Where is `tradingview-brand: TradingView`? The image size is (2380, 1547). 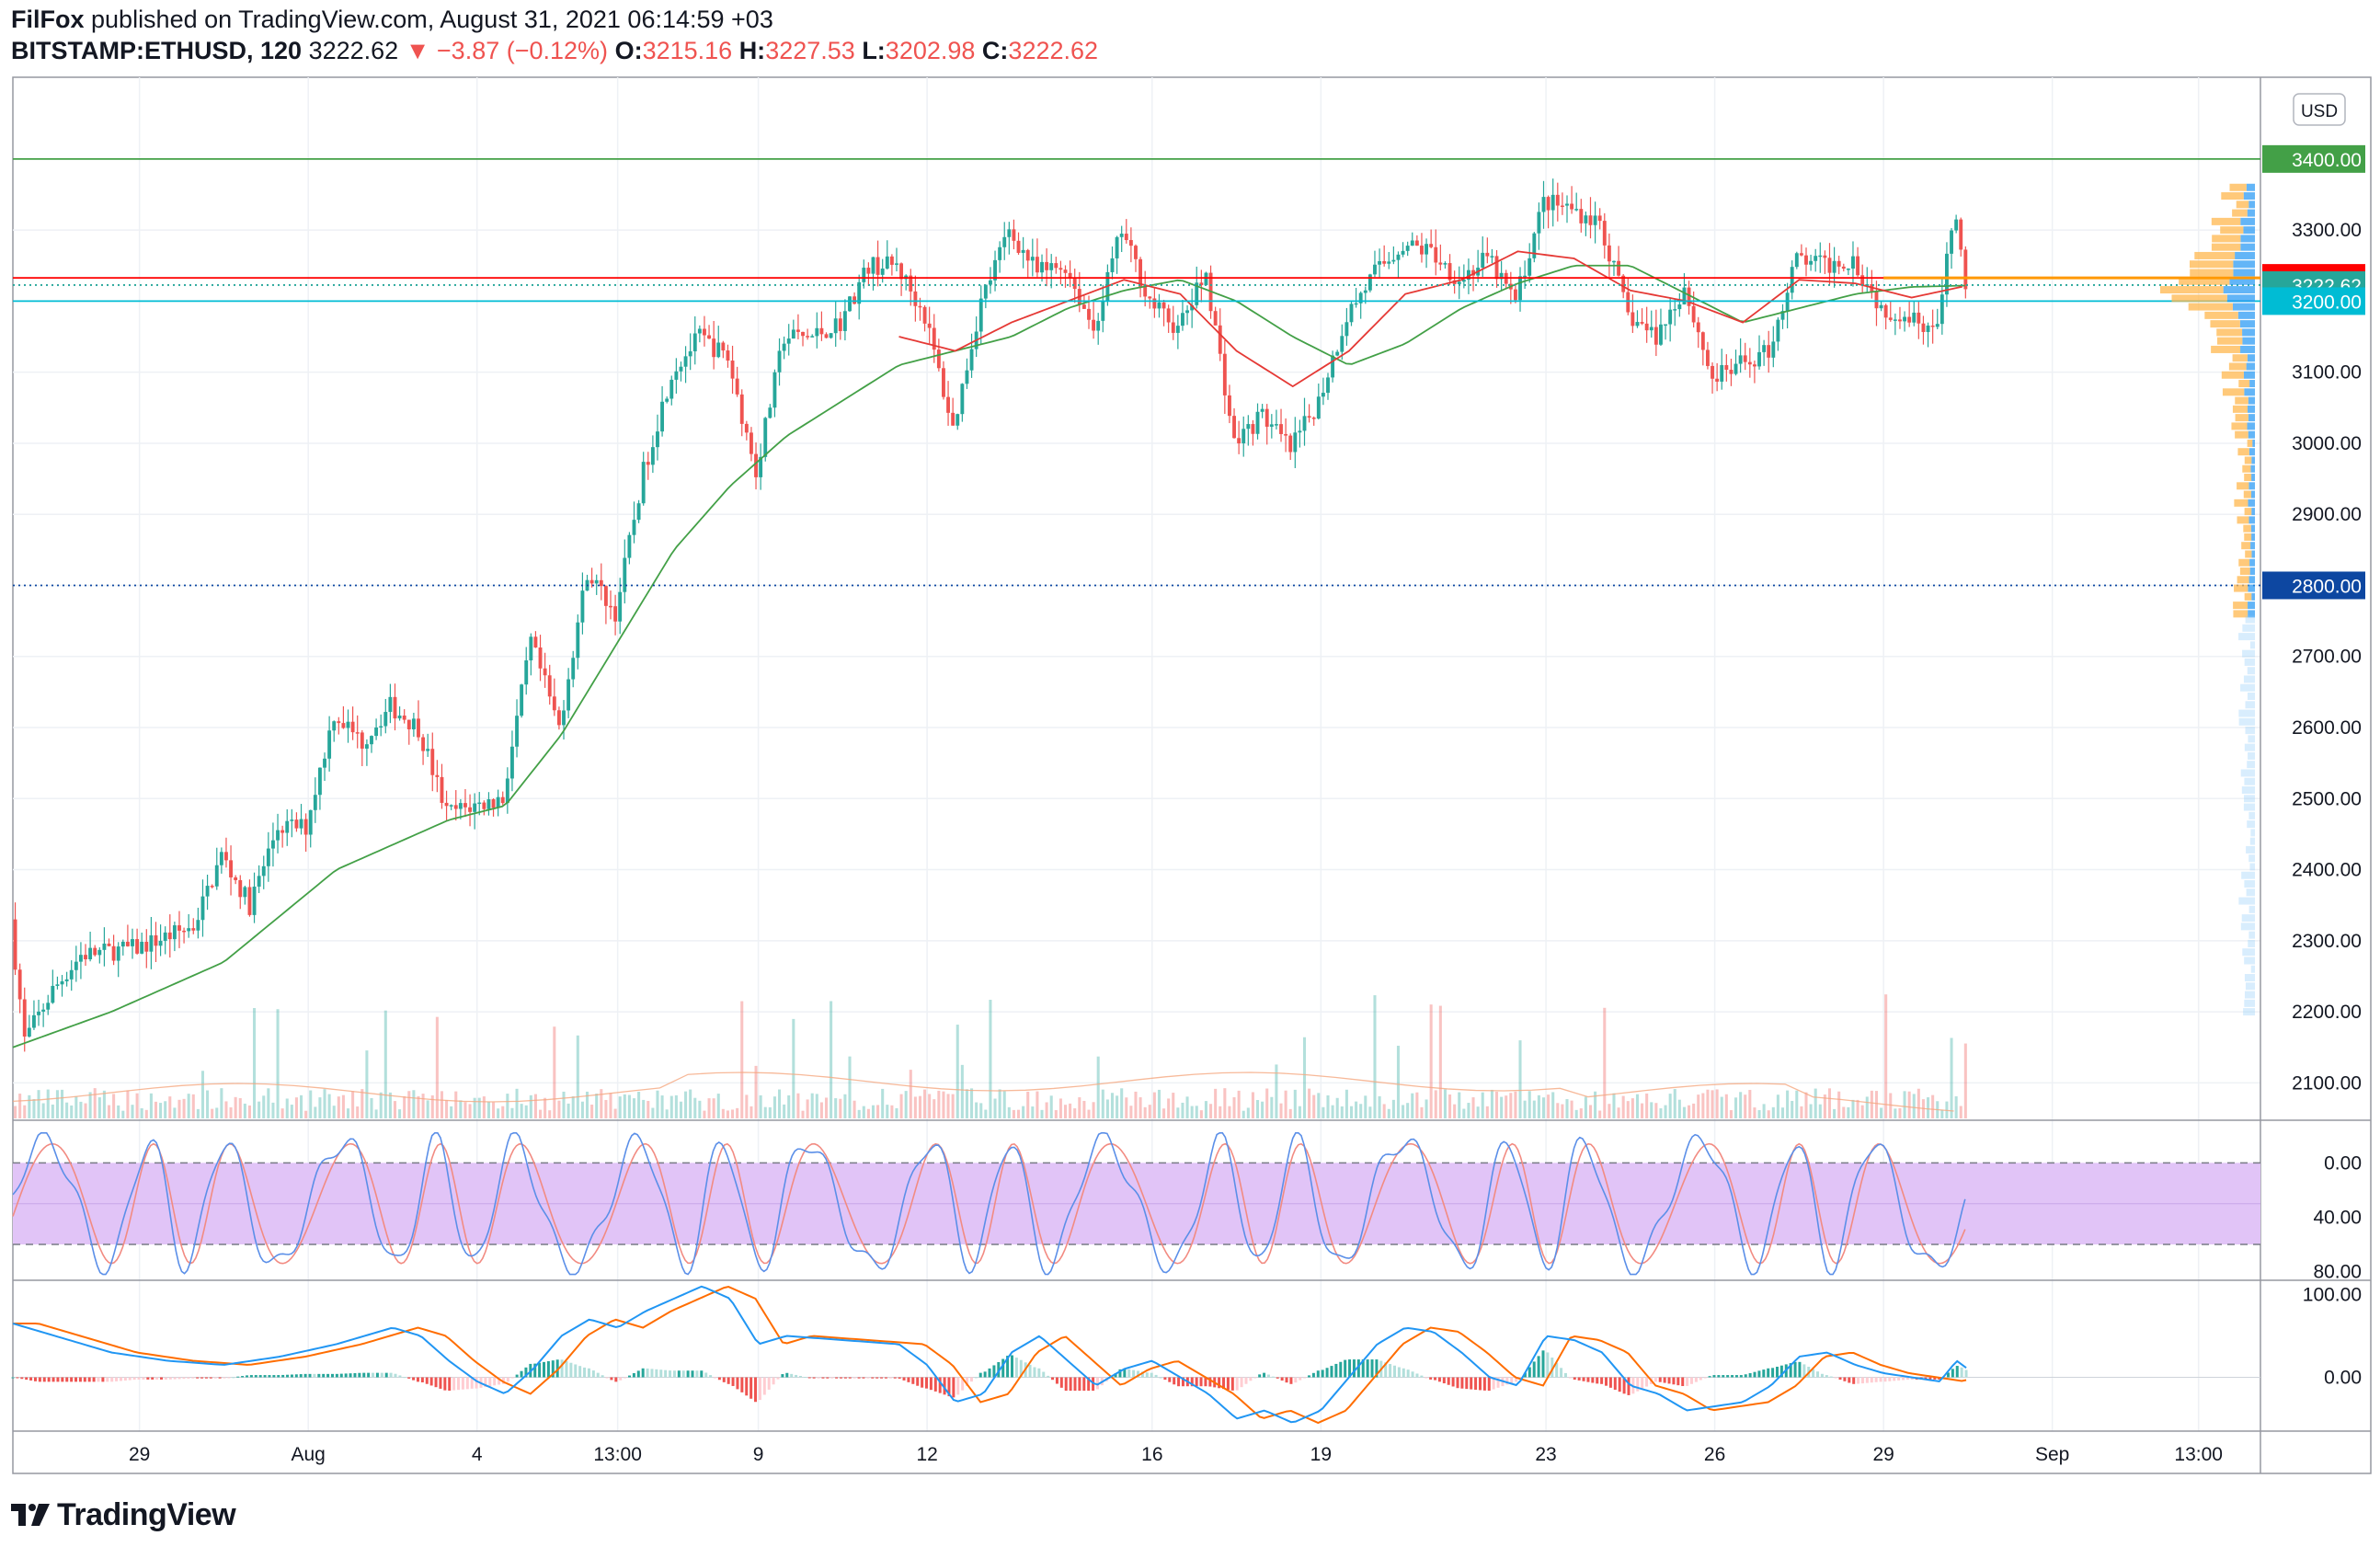 tradingview-brand: TradingView is located at coordinates (123, 1515).